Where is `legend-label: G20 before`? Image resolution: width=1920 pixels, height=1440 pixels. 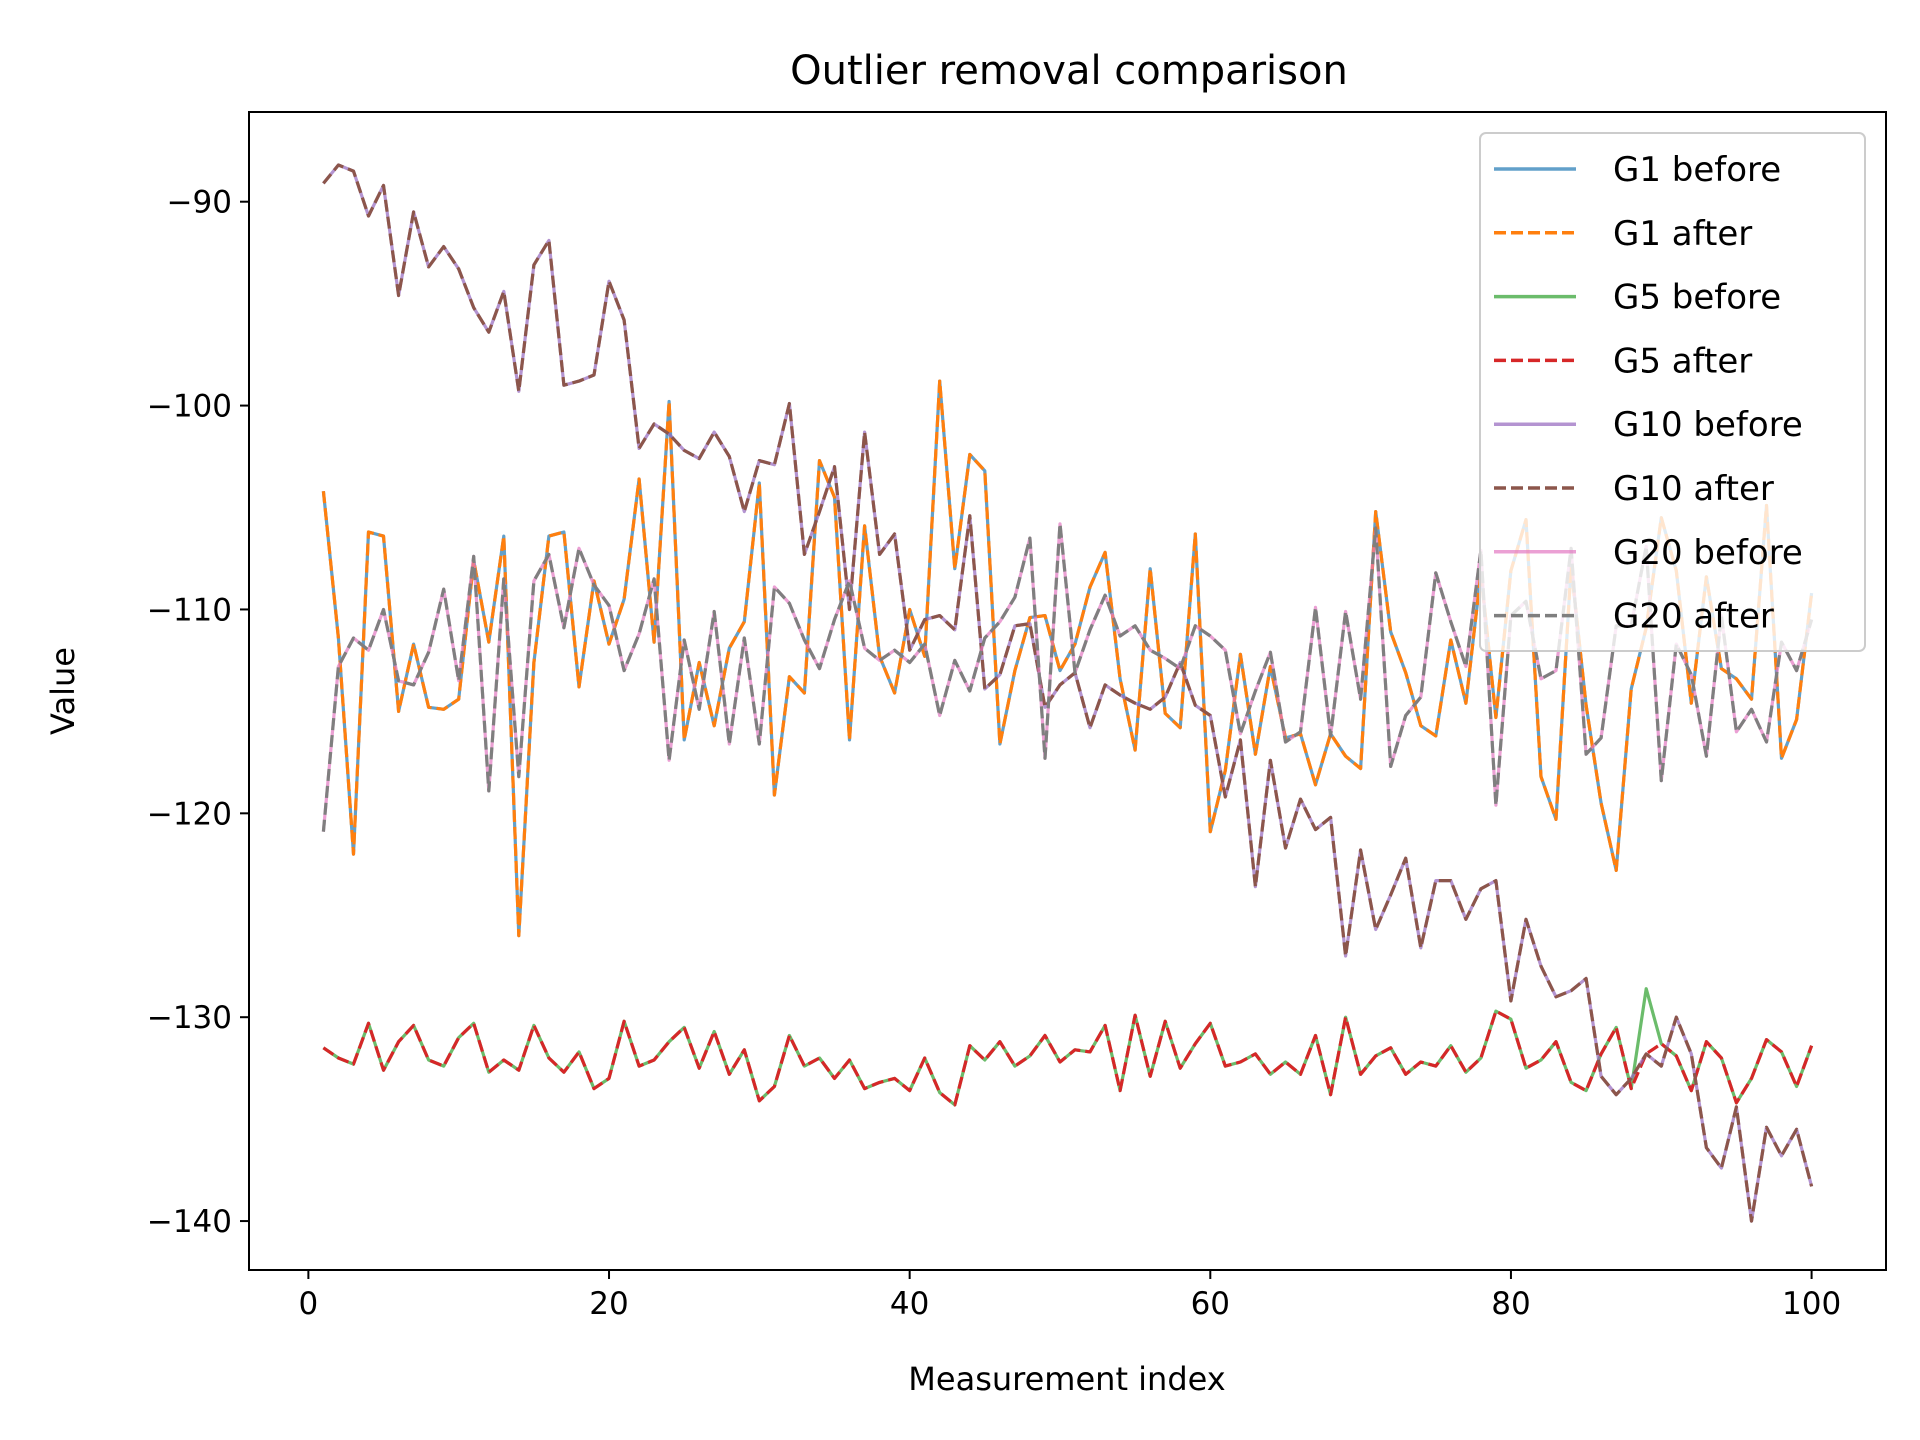 legend-label: G20 before is located at coordinates (1708, 553).